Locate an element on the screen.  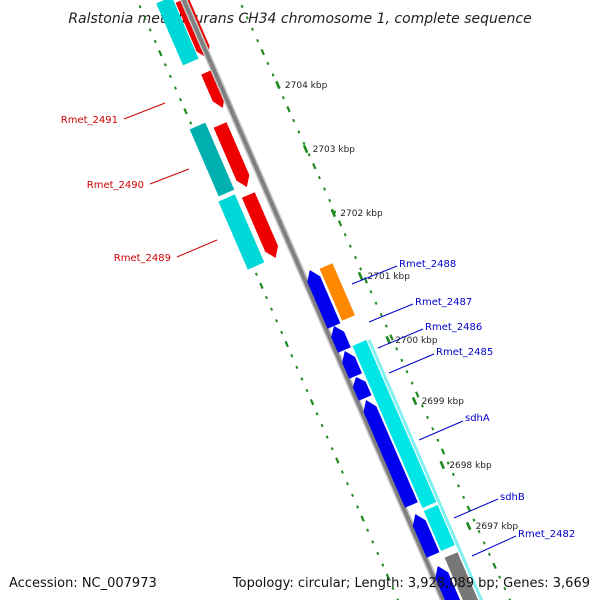
reverse-gene-label: Rmet_2482 is located at coordinates (546, 534).